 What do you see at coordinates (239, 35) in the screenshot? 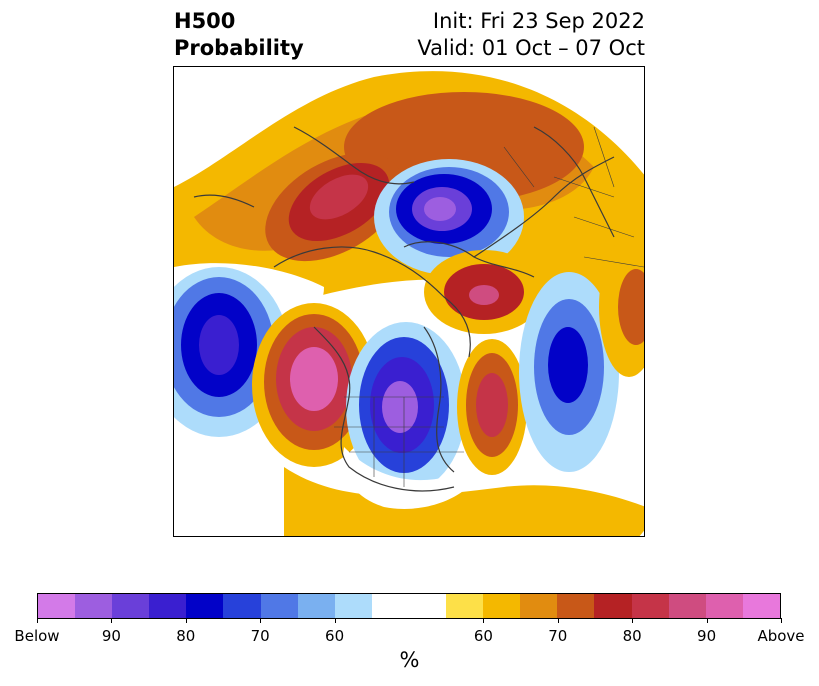
I see `title-left: H500 Probability` at bounding box center [239, 35].